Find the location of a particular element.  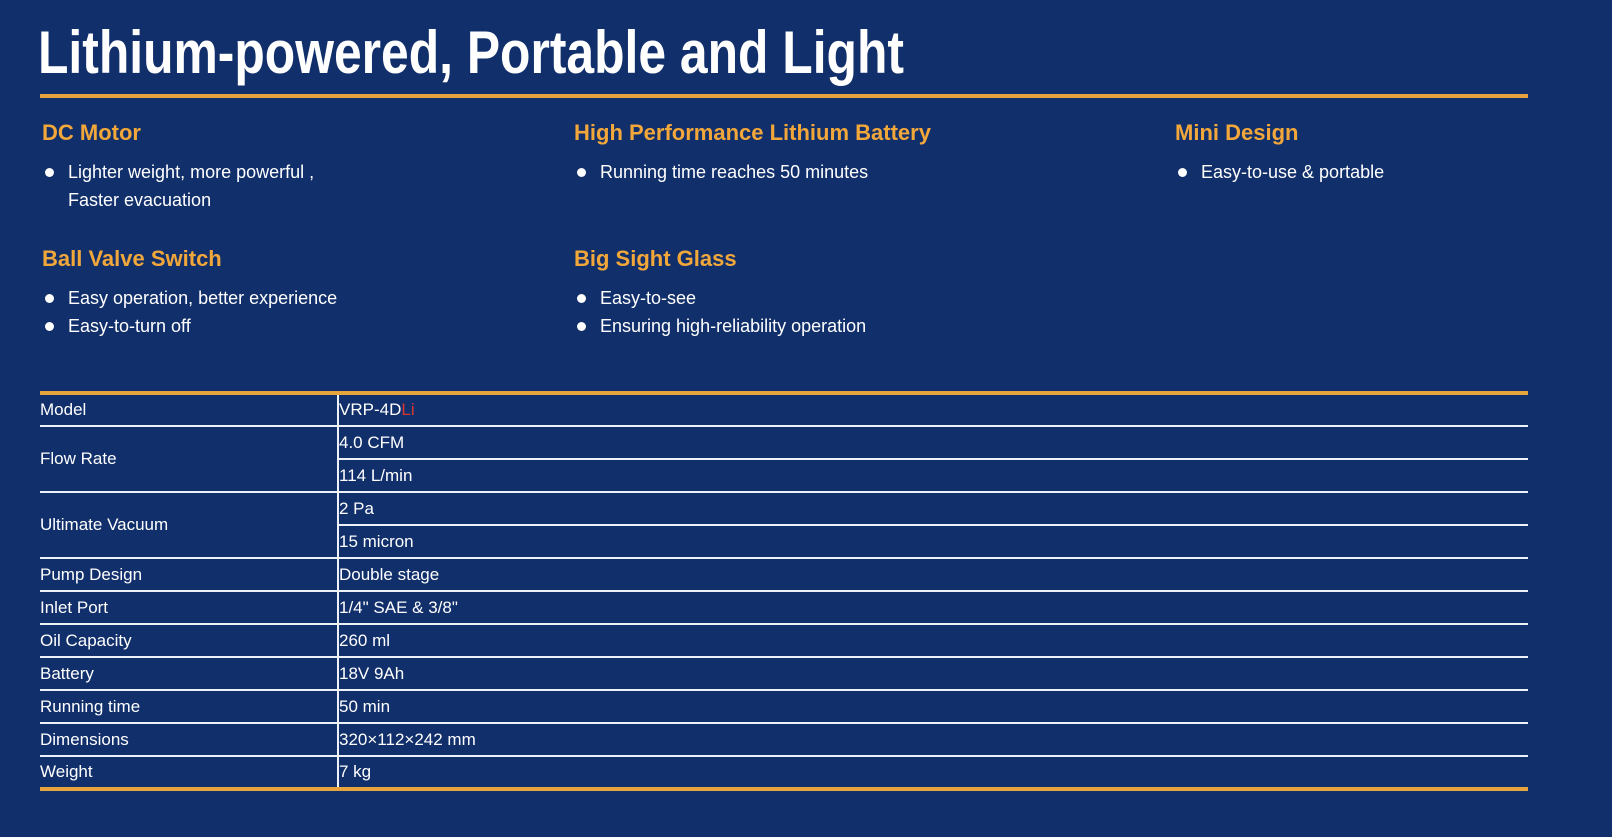

spec-value-pump-design: Double stage is located at coordinates (933, 575).